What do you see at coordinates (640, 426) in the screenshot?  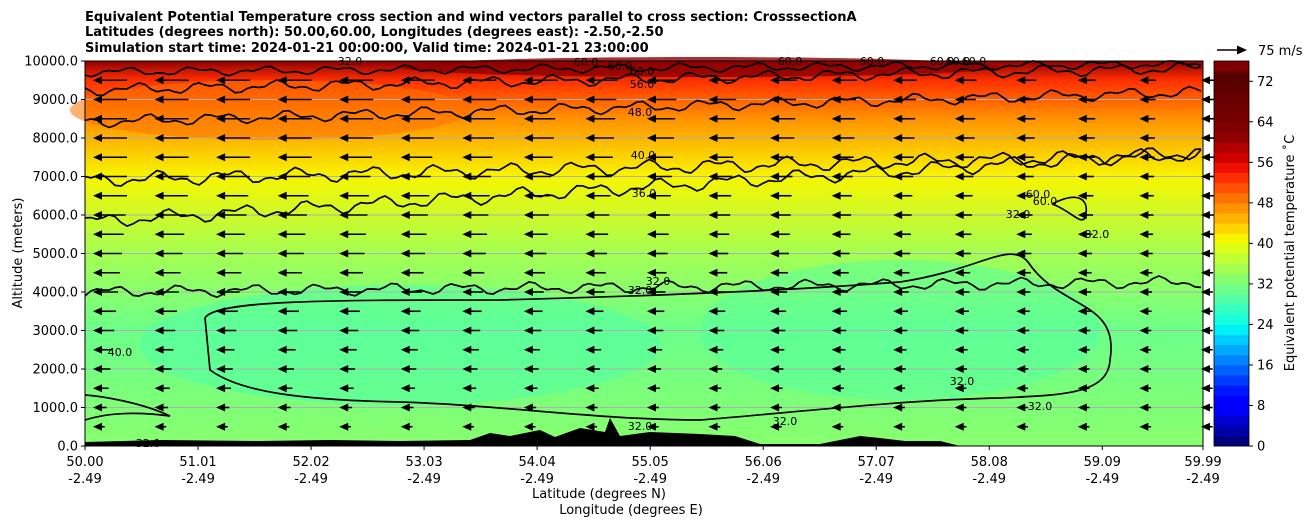 I see `contour-label: 32.0` at bounding box center [640, 426].